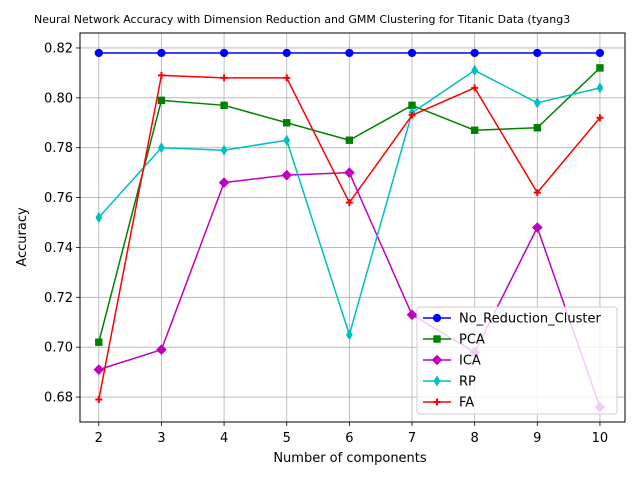 This screenshot has height=480, width=640. I want to click on y-axis: 0.68 0.70 0.72 0.74 0.76 0.78 0.80 0.82, so click(62, 223).